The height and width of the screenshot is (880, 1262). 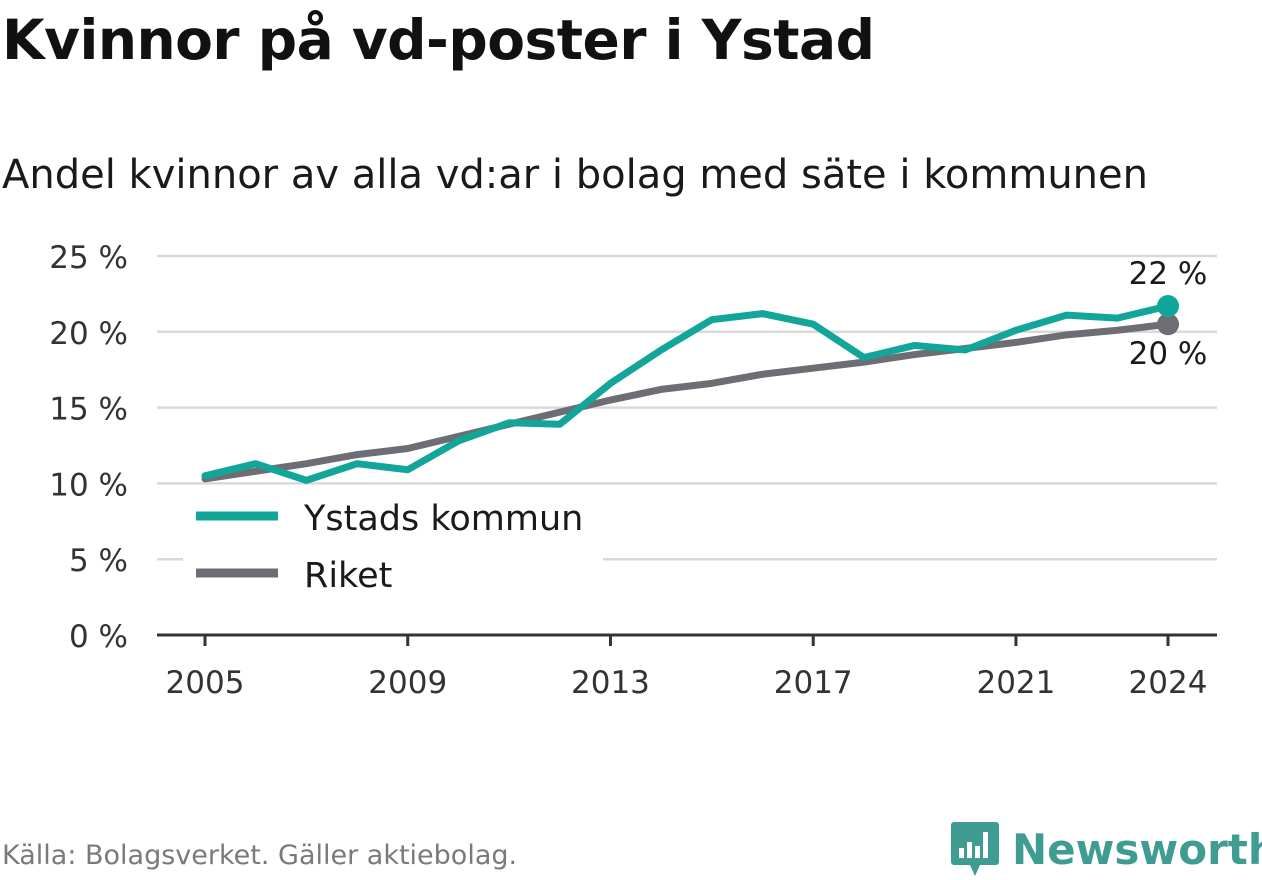 I want to click on legend-label-ystad: Ystads kommun, so click(x=443, y=519).